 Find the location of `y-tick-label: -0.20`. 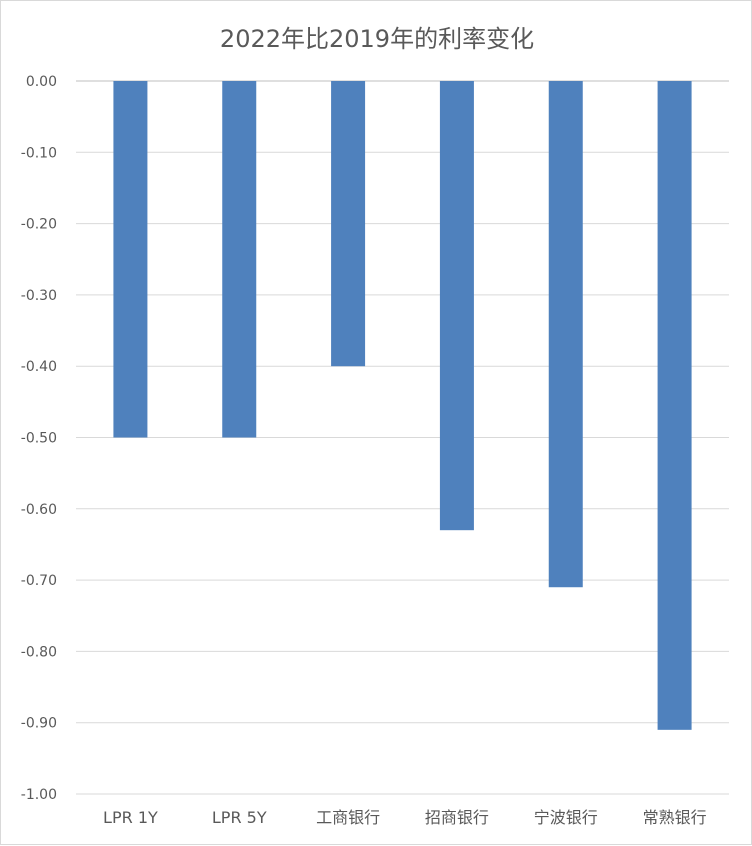

y-tick-label: -0.20 is located at coordinates (39, 225).